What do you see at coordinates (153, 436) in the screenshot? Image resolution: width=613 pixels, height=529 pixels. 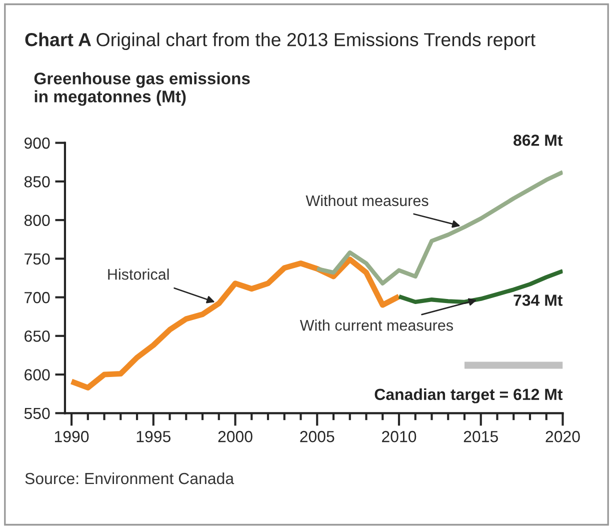 I see `x-tick-label: 1995` at bounding box center [153, 436].